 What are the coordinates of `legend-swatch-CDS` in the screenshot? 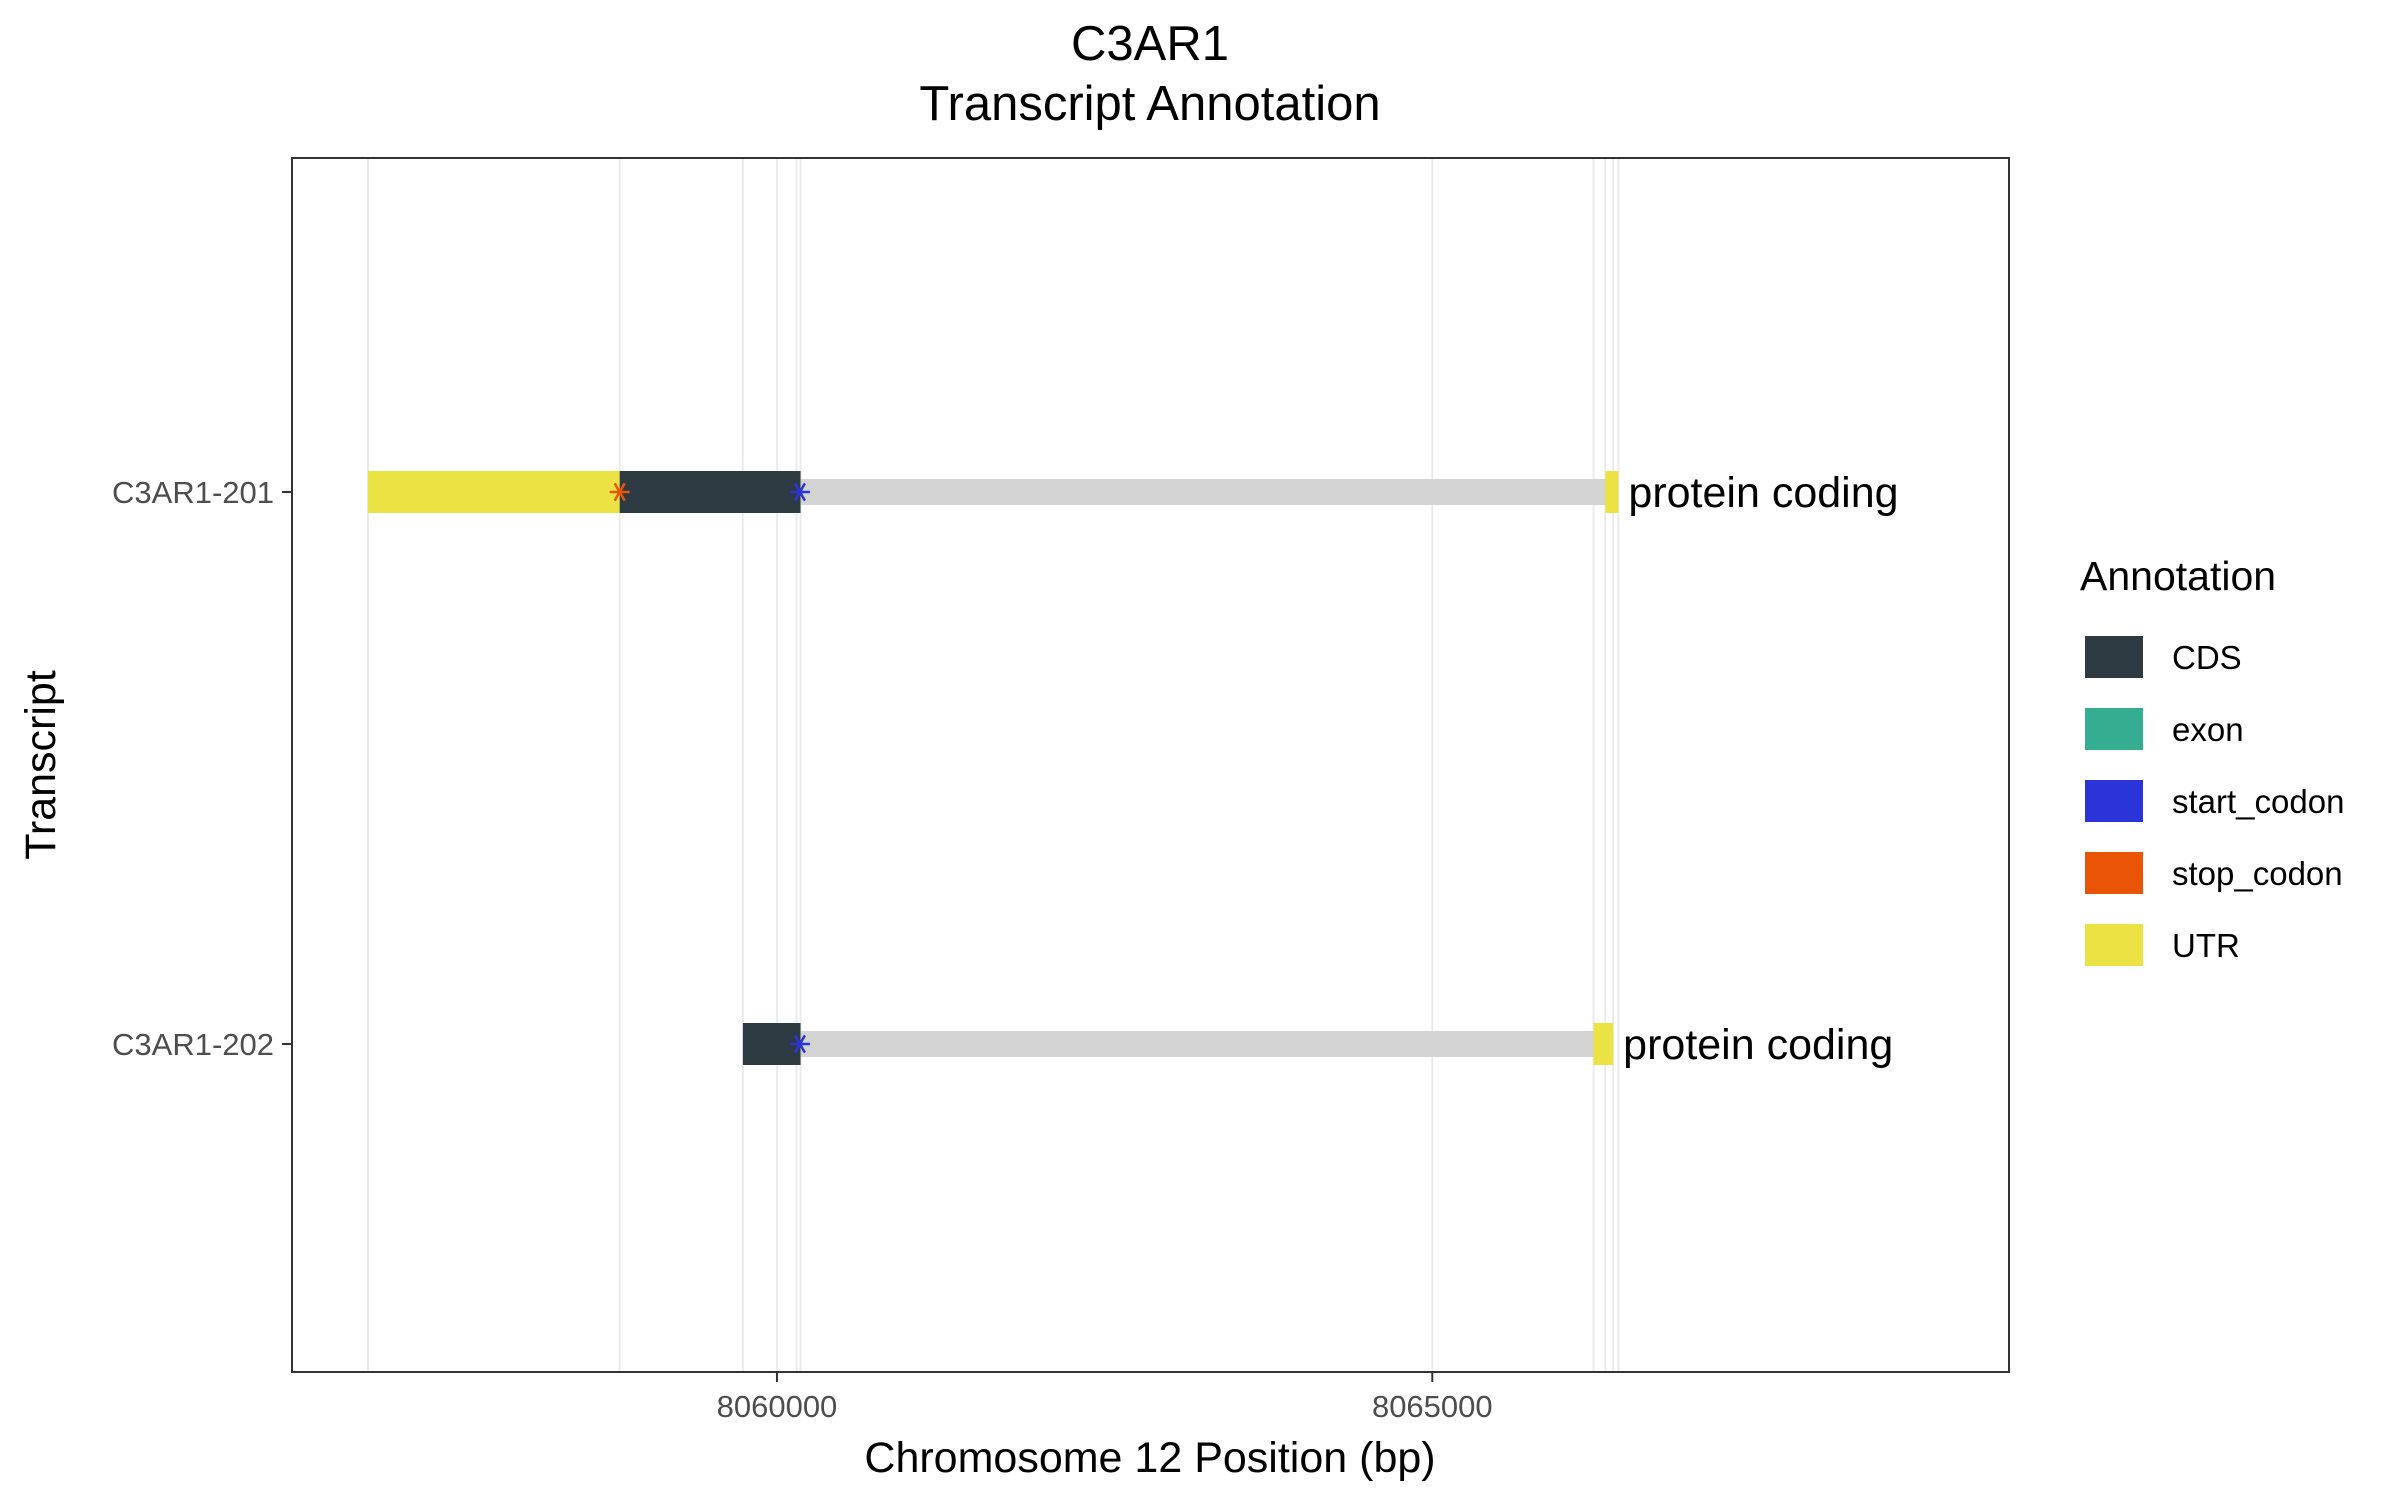 It's located at (2114, 657).